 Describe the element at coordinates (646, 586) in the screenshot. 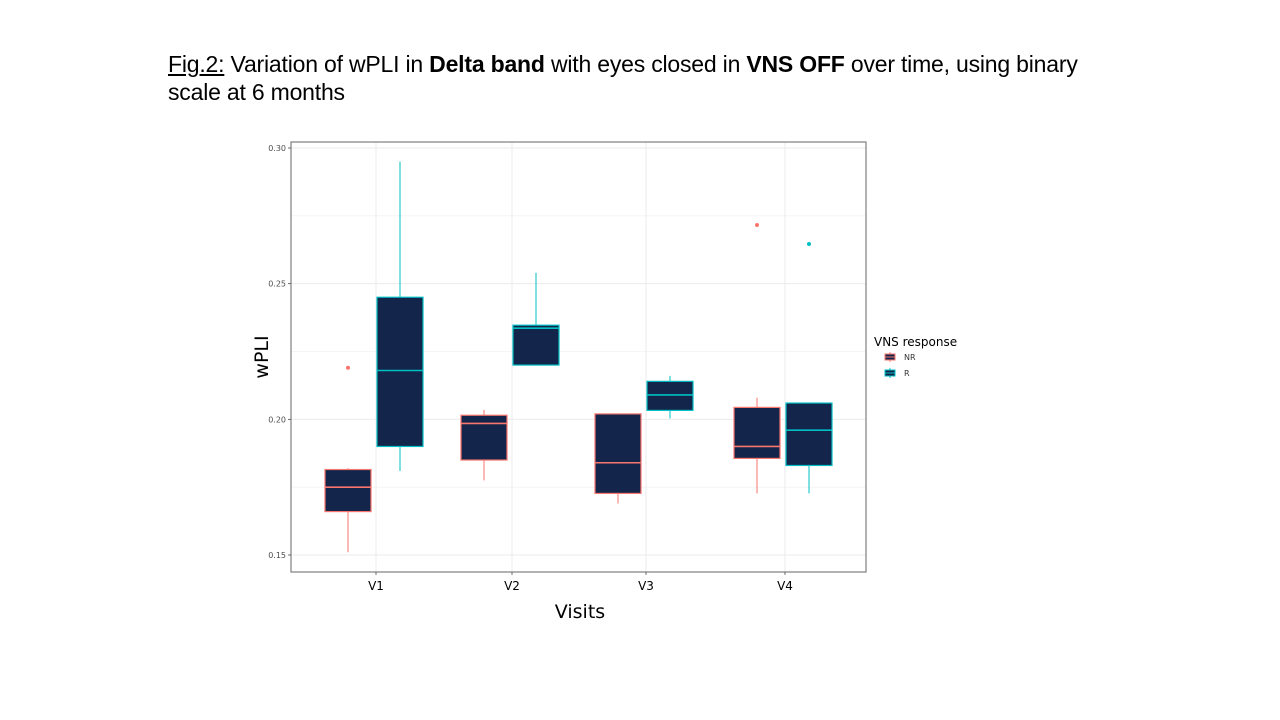

I see `x-tick-label: V3` at that location.